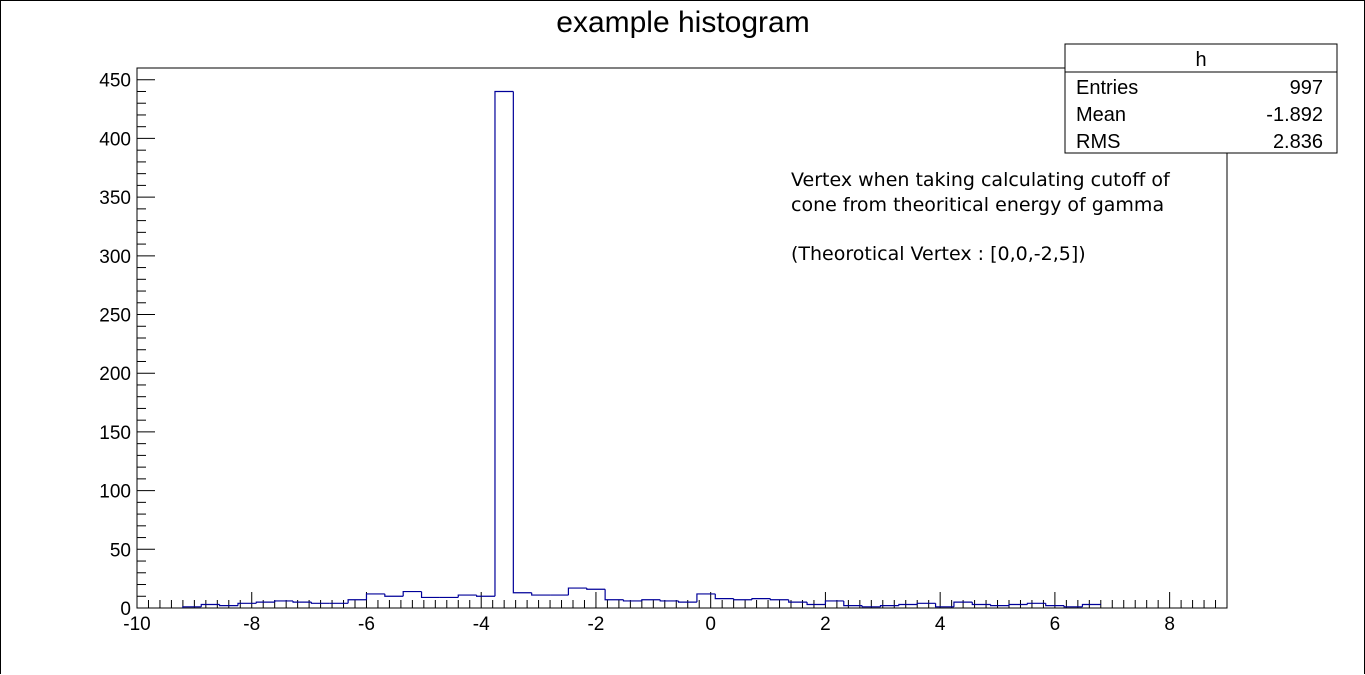 This screenshot has width=1365, height=675. I want to click on annotation-line-3: (Theorotical Vertex : [0,0,-2,5]), so click(938, 254).